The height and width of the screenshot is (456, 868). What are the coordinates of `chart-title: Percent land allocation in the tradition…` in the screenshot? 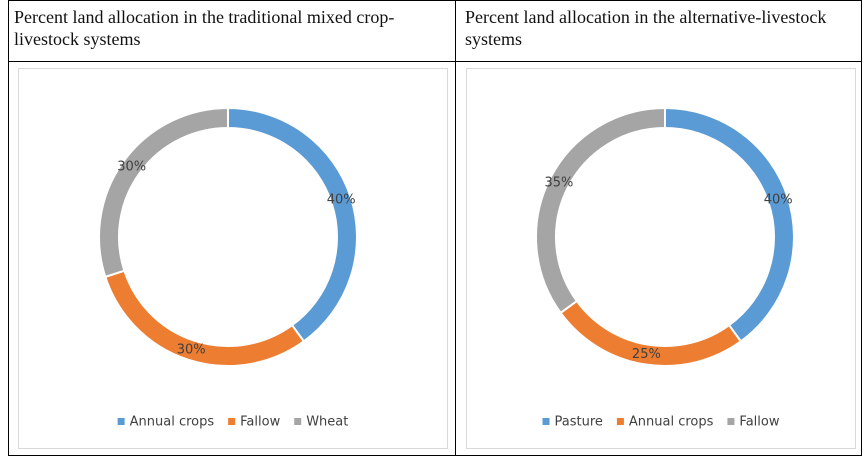 It's located at (204, 28).